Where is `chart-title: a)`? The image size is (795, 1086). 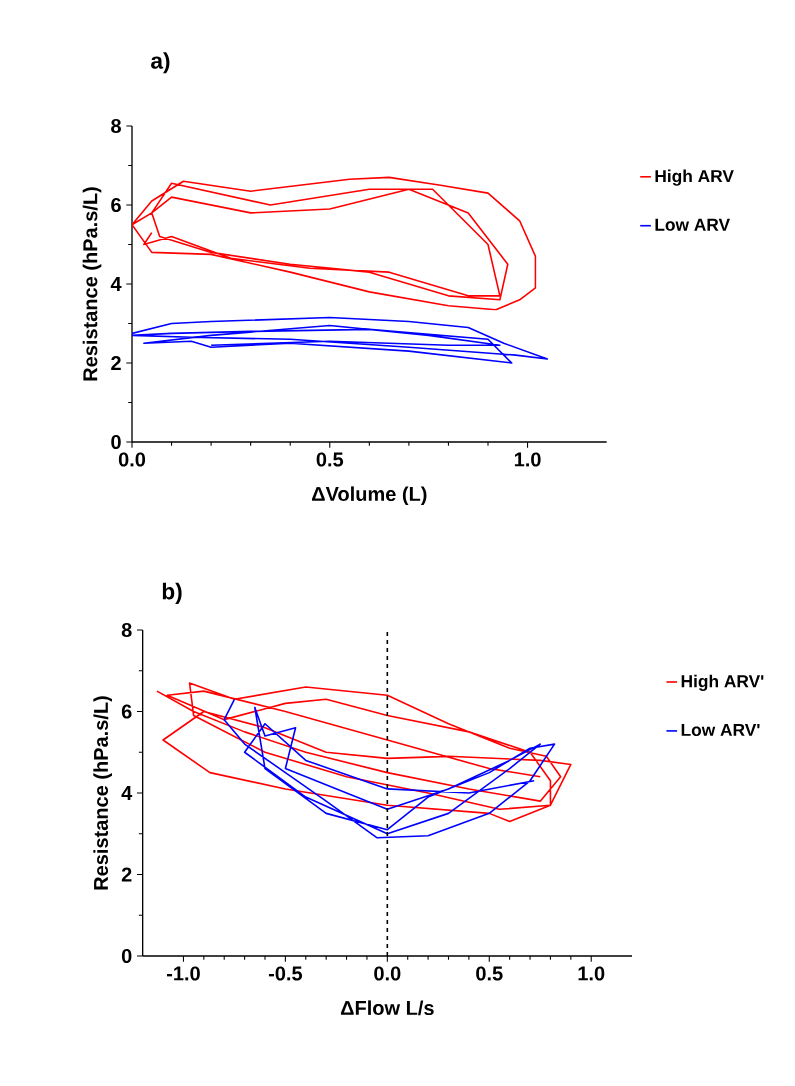 chart-title: a) is located at coordinates (160, 63).